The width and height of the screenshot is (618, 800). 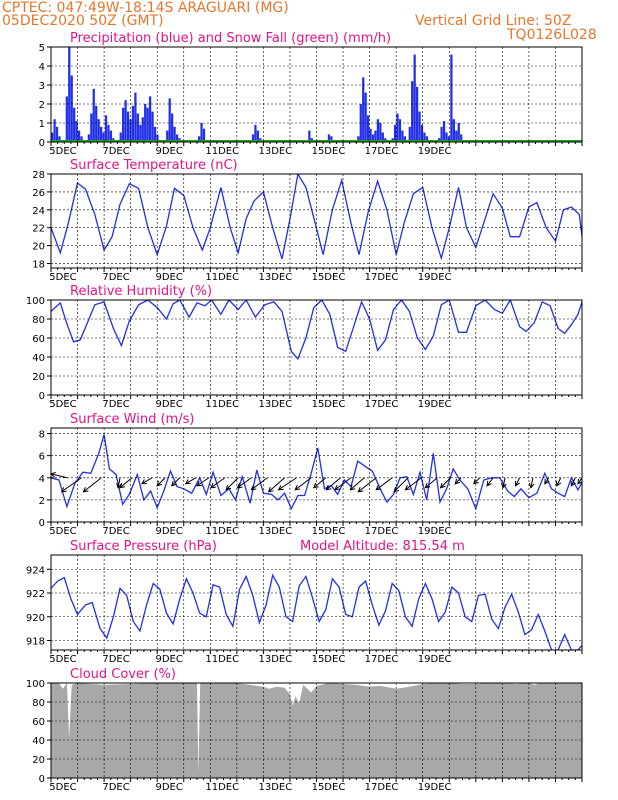 I want to click on header-run: 05DEC2020 50Z (GMT), so click(x=83, y=21).